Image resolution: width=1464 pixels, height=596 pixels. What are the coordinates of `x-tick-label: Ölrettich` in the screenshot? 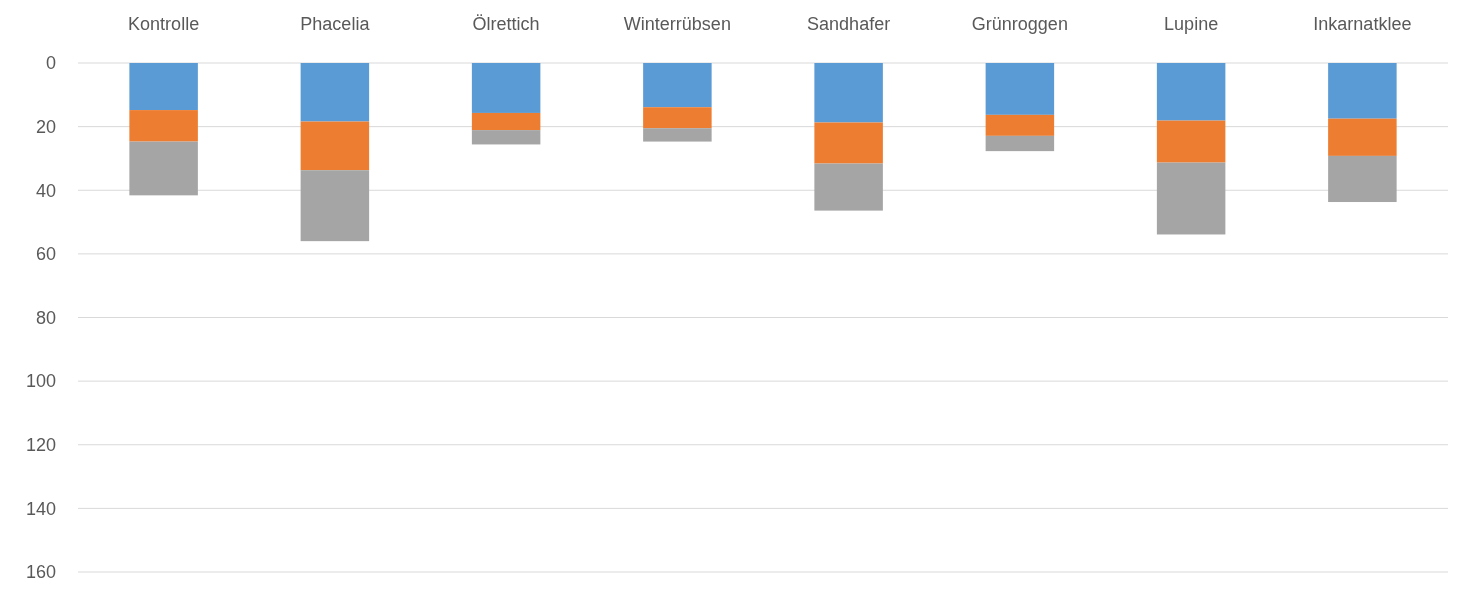 It's located at (506, 24).